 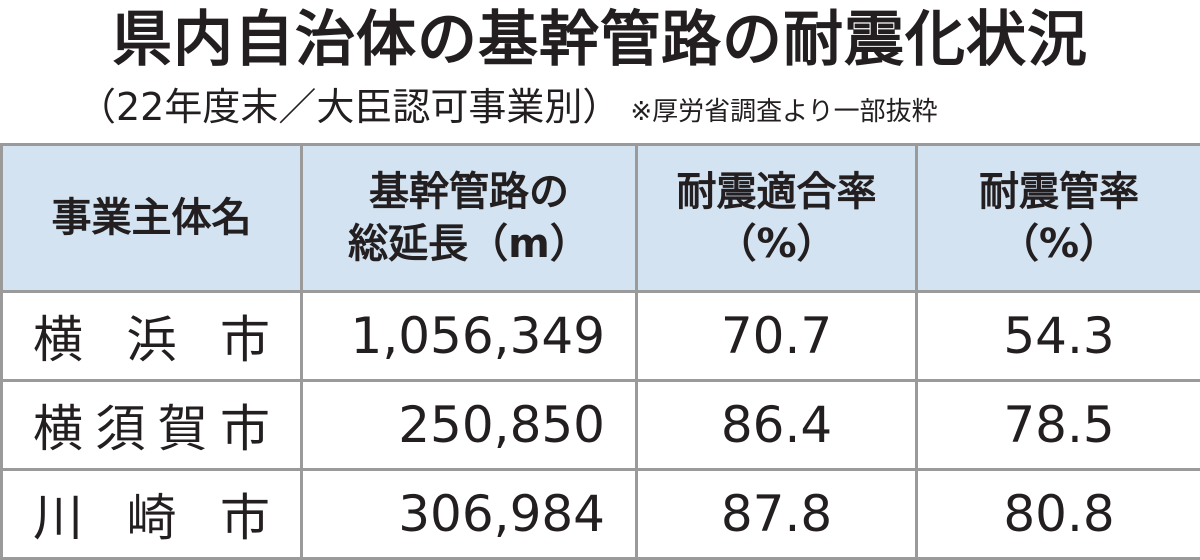 What do you see at coordinates (349, 107) in the screenshot?
I see `subtitle: （22年度末／大臣認可事業別）` at bounding box center [349, 107].